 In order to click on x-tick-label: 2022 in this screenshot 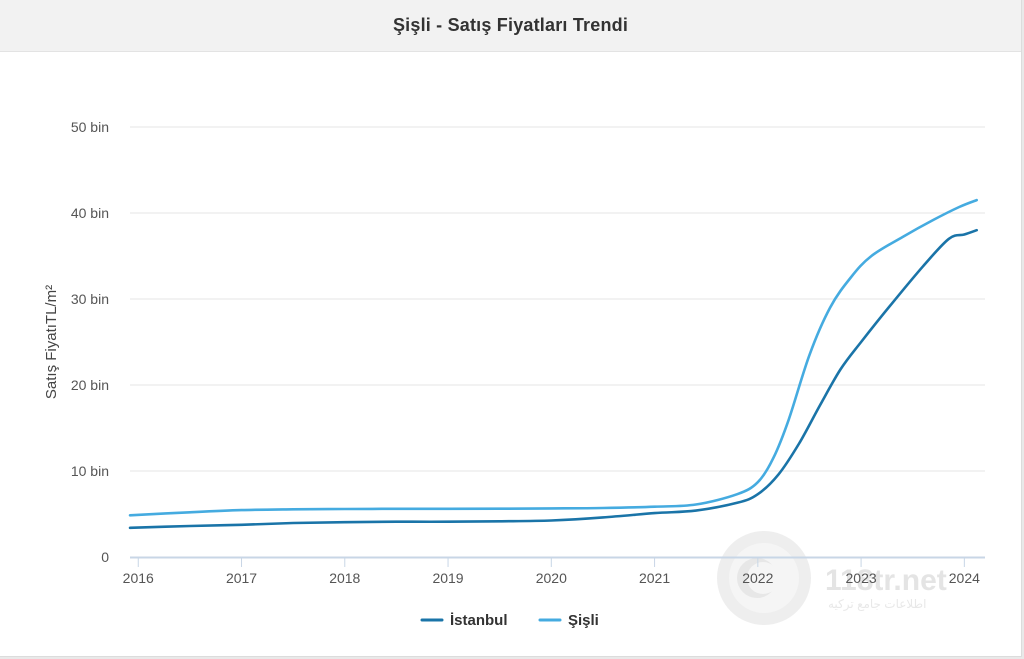, I will do `click(757, 578)`.